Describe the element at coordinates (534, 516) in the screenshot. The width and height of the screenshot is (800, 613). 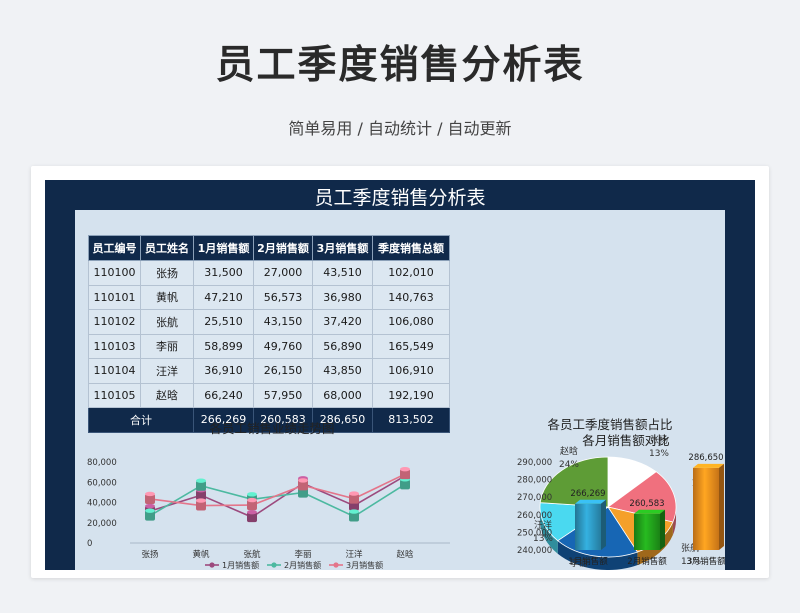
I see `bar-ytick-label: 260,000` at that location.